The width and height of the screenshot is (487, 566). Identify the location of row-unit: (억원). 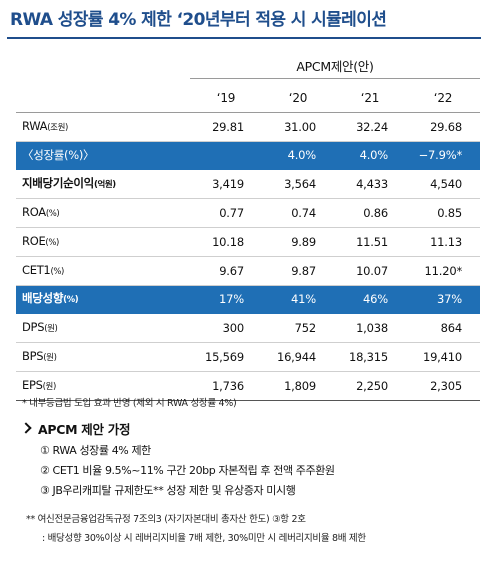
(104, 185).